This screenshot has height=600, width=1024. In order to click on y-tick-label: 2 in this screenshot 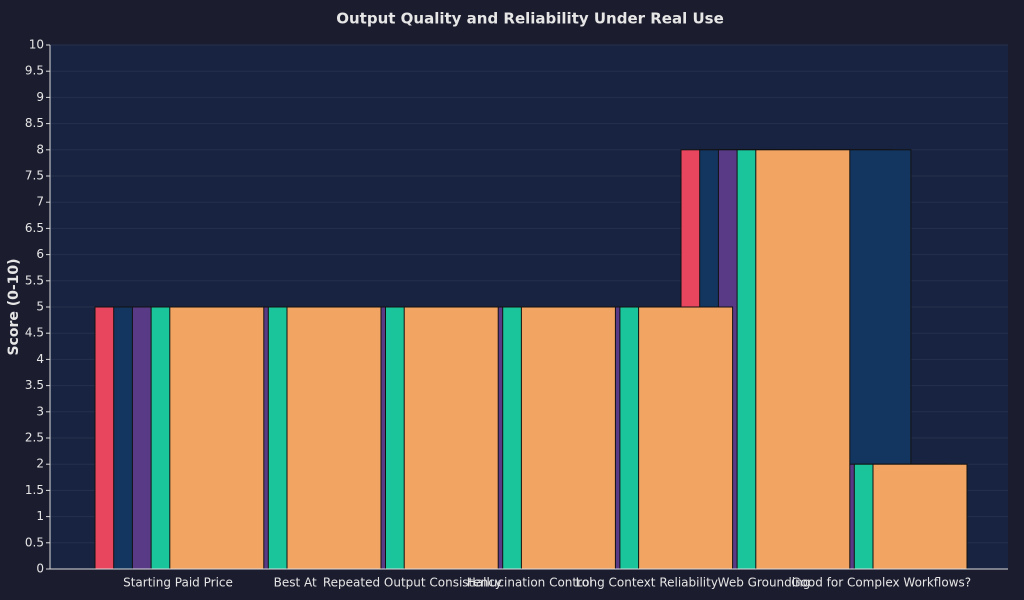, I will do `click(40, 464)`.